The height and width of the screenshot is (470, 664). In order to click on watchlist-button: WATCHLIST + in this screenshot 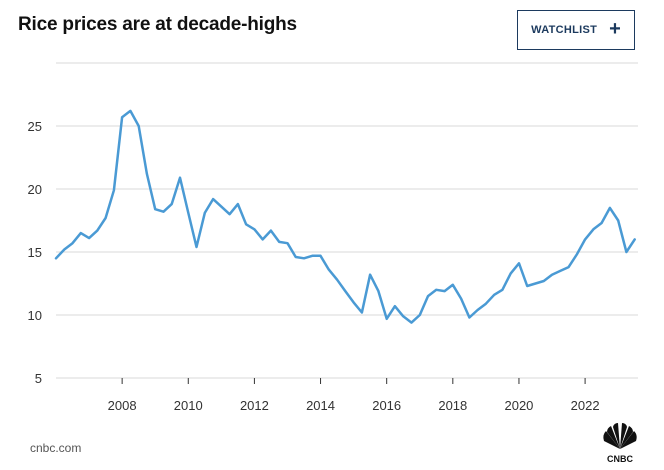, I will do `click(576, 30)`.